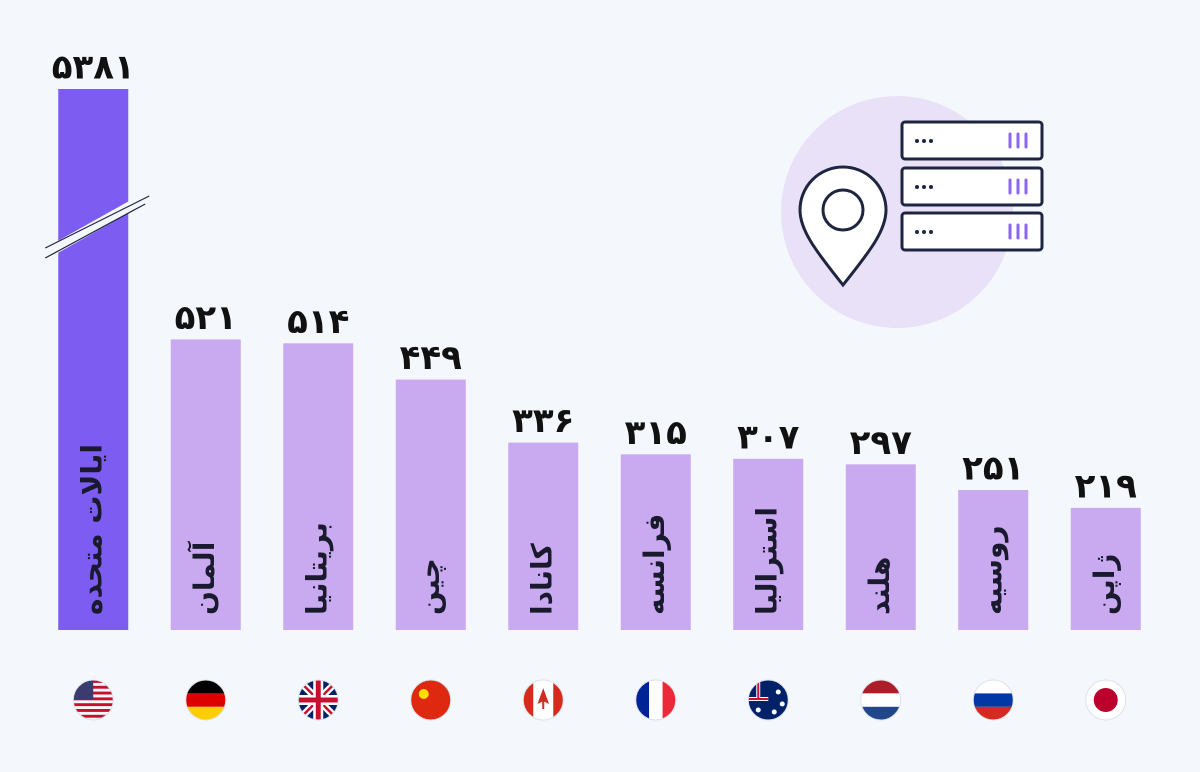 The width and height of the screenshot is (1200, 772). Describe the element at coordinates (541, 578) in the screenshot. I see `category-label: کانادا` at that location.